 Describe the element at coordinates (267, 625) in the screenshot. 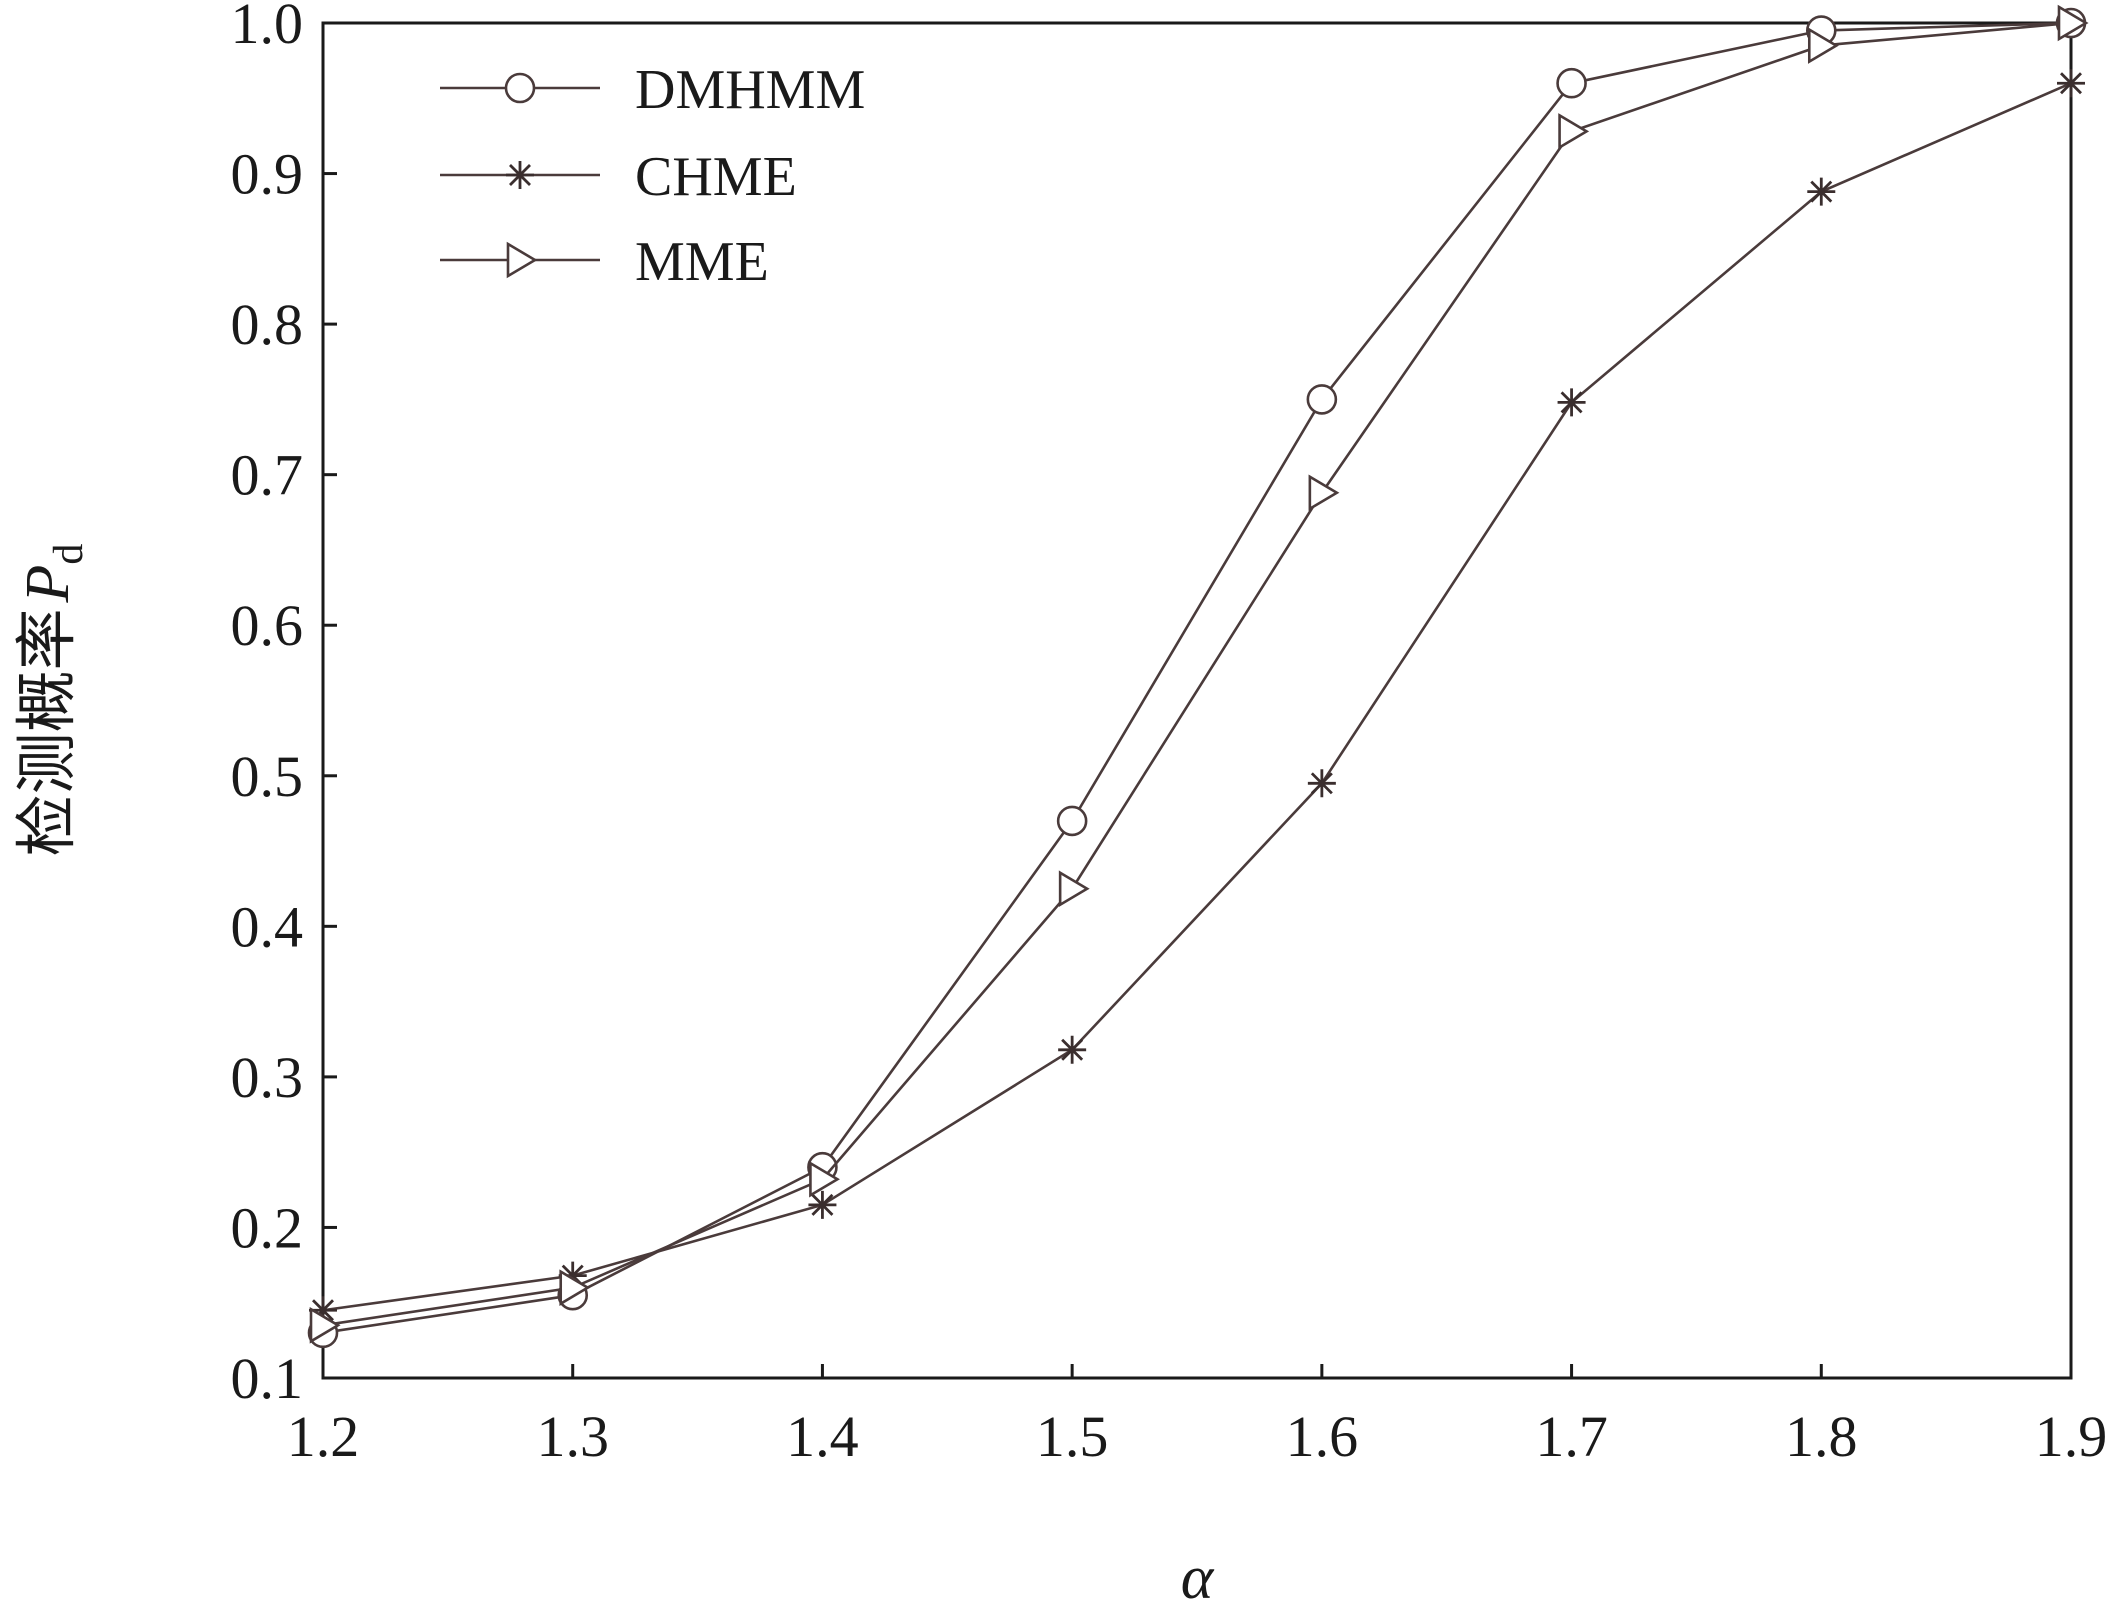

I see `y-tick-label: 0.6` at that location.